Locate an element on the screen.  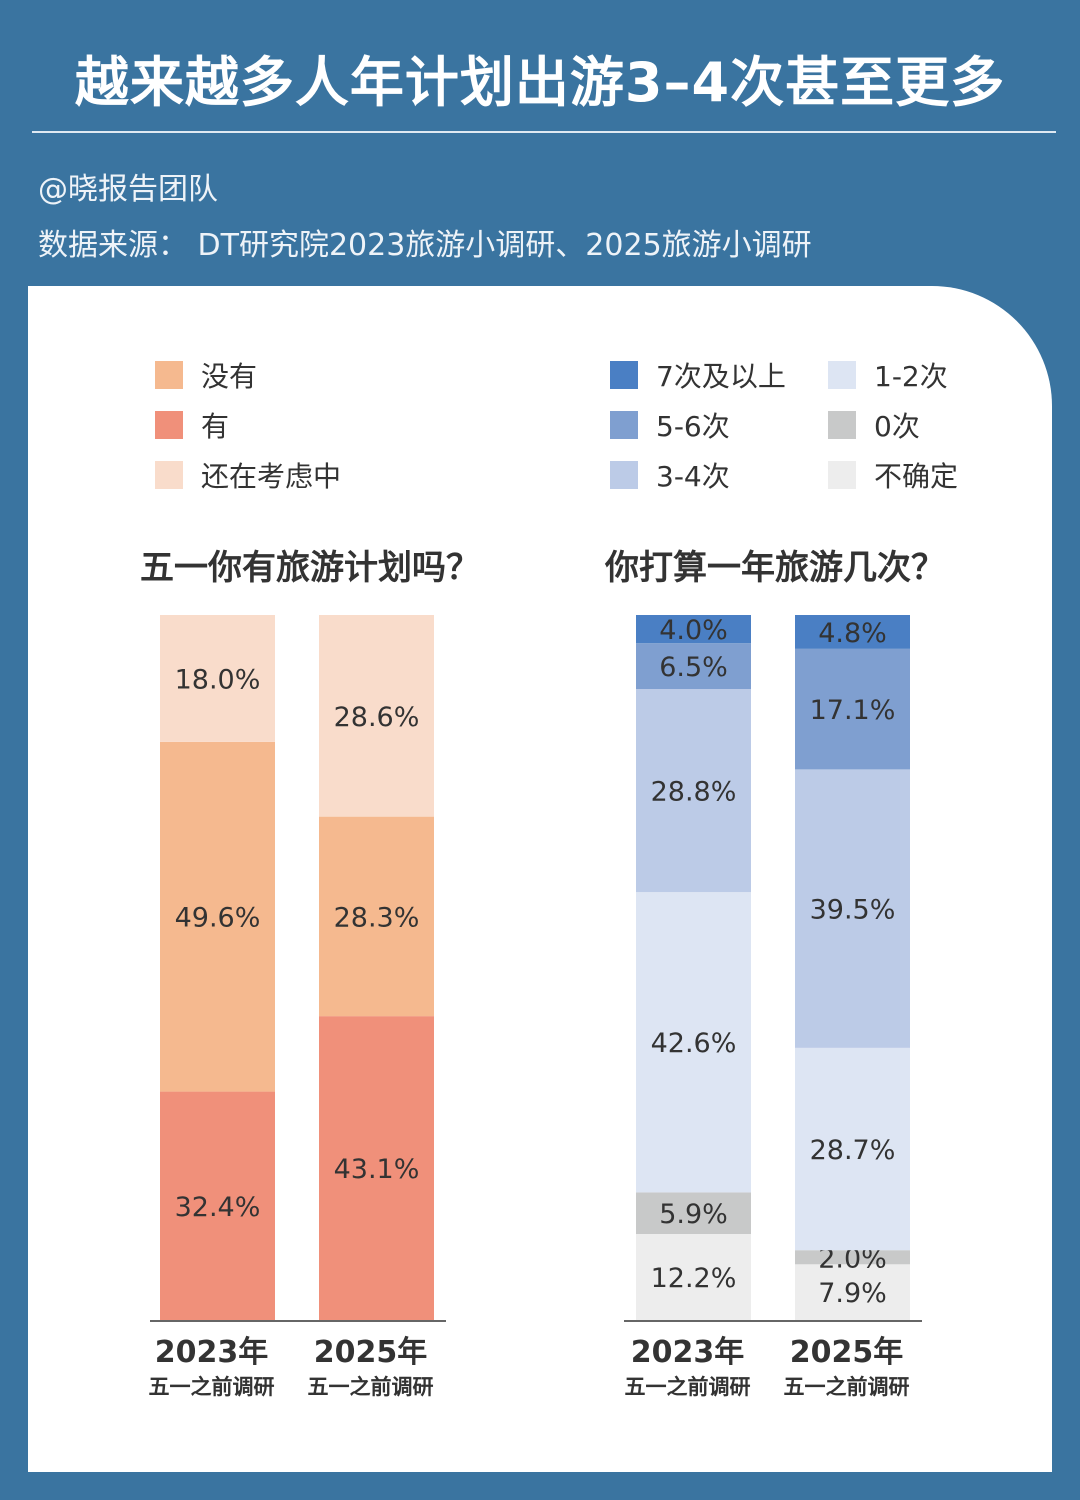
data-label: 32.4% is located at coordinates (218, 1207).